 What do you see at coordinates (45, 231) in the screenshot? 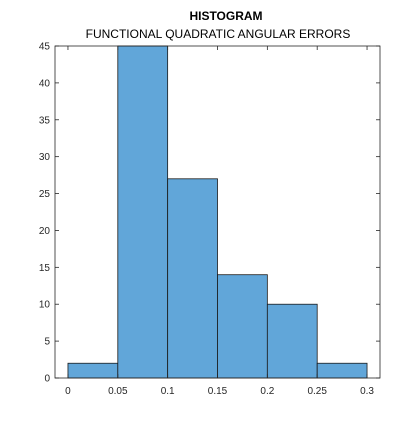
I see `y-tick-label: 20` at bounding box center [45, 231].